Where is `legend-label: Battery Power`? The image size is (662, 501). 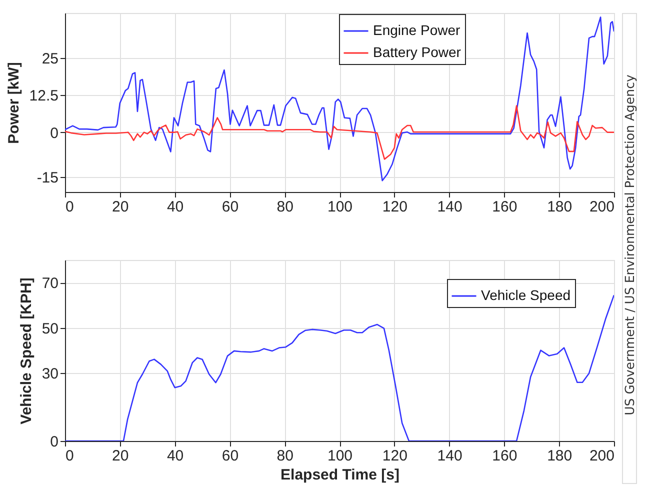
legend-label: Battery Power is located at coordinates (417, 52).